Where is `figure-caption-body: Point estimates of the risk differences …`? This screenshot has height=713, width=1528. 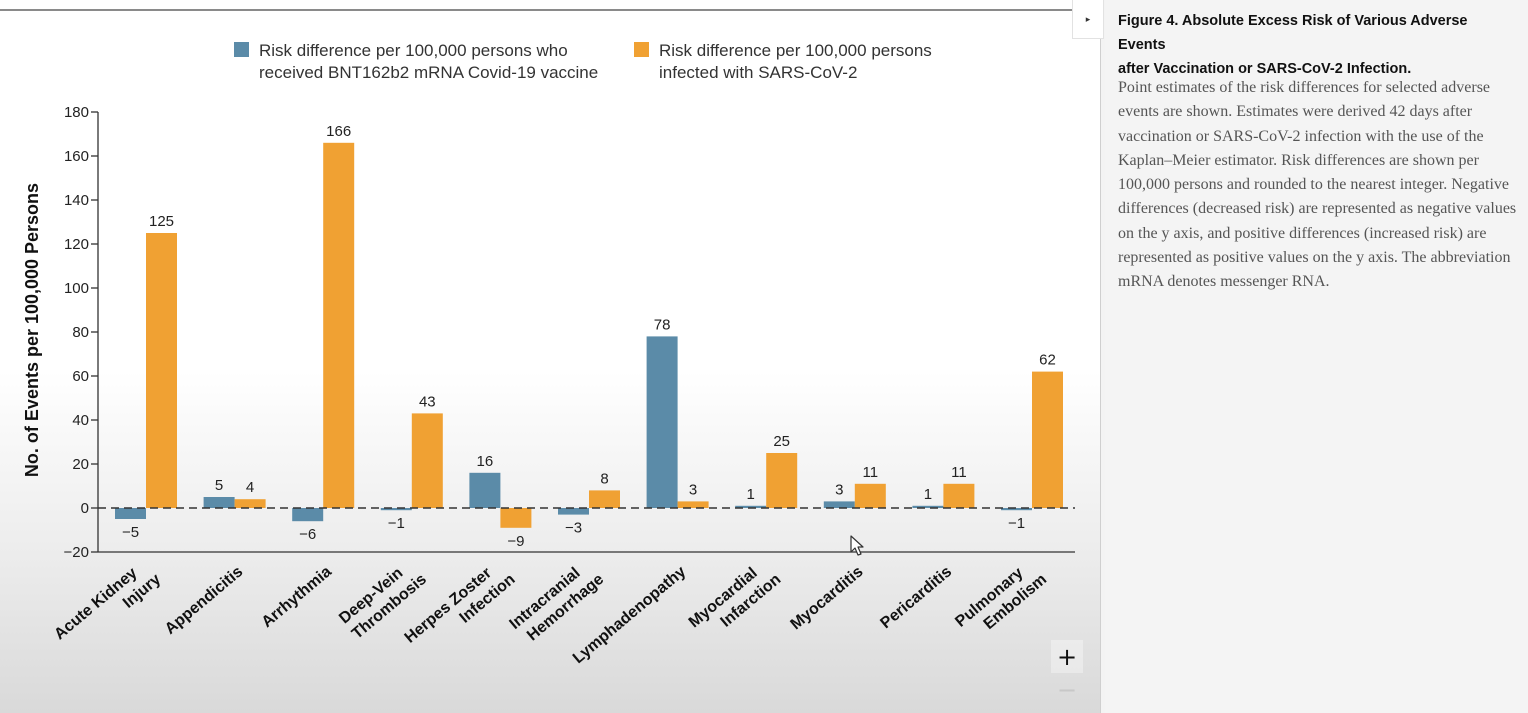 figure-caption-body: Point estimates of the risk differences … is located at coordinates (1317, 185).